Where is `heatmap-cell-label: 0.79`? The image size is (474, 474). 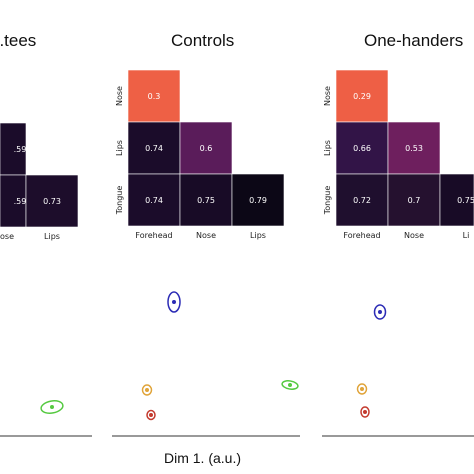
heatmap-cell-label: 0.79 is located at coordinates (258, 200).